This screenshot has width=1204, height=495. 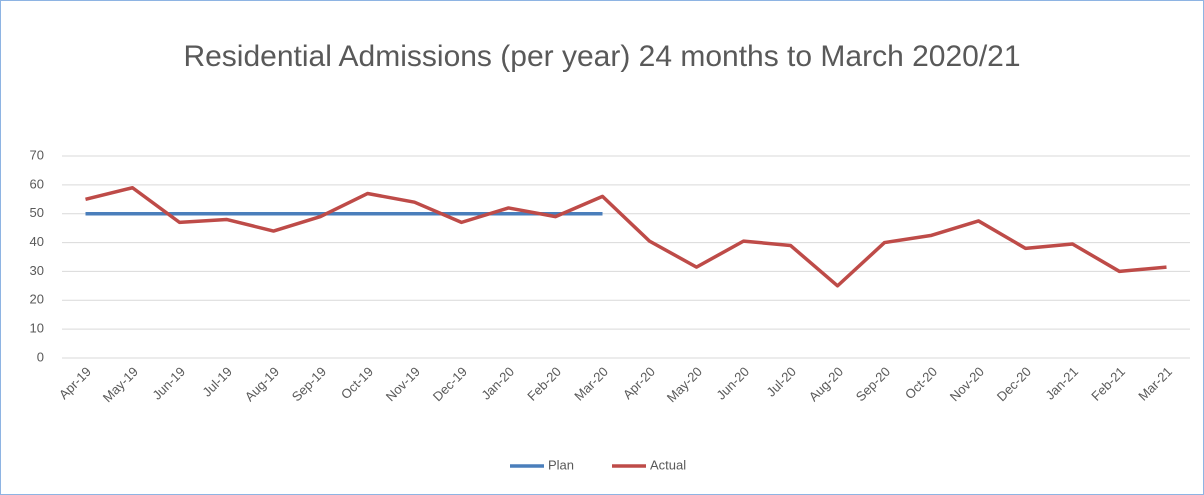 I want to click on x-tick-label: Jul-20, so click(x=781, y=382).